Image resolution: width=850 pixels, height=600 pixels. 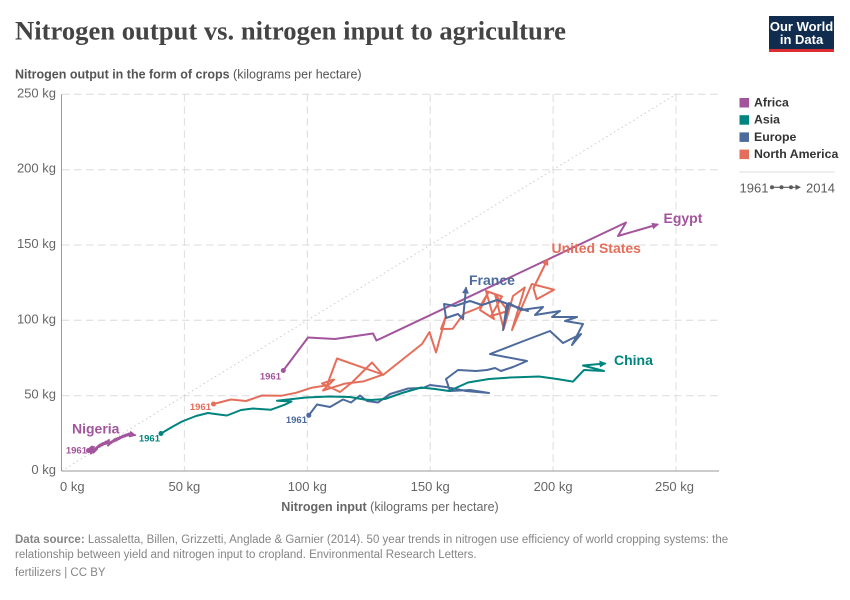 What do you see at coordinates (775, 137) in the screenshot?
I see `svg-text: Europe` at bounding box center [775, 137].